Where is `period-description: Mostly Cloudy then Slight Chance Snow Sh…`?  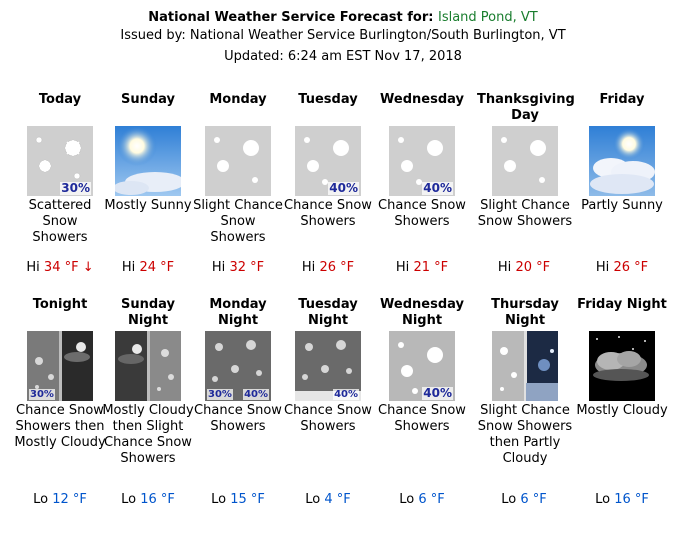 period-description: Mostly Cloudy then Slight Chance Snow Sh… is located at coordinates (148, 434).